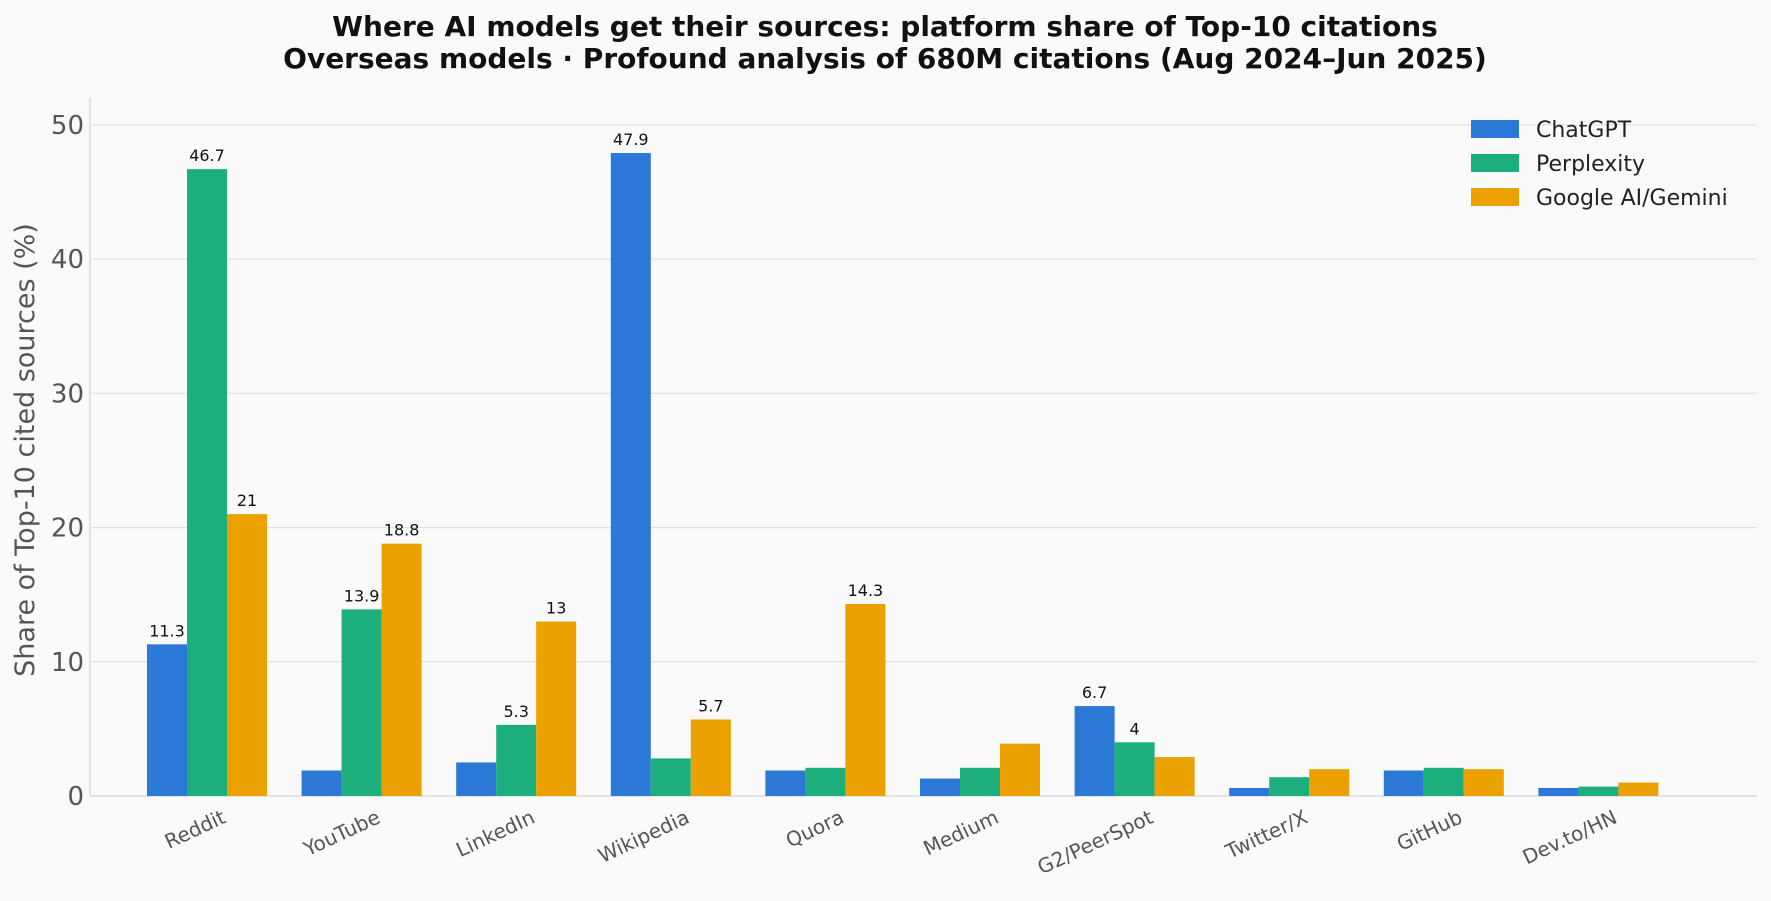 The width and height of the screenshot is (1771, 901). Describe the element at coordinates (556, 608) in the screenshot. I see `data-label: 13` at that location.